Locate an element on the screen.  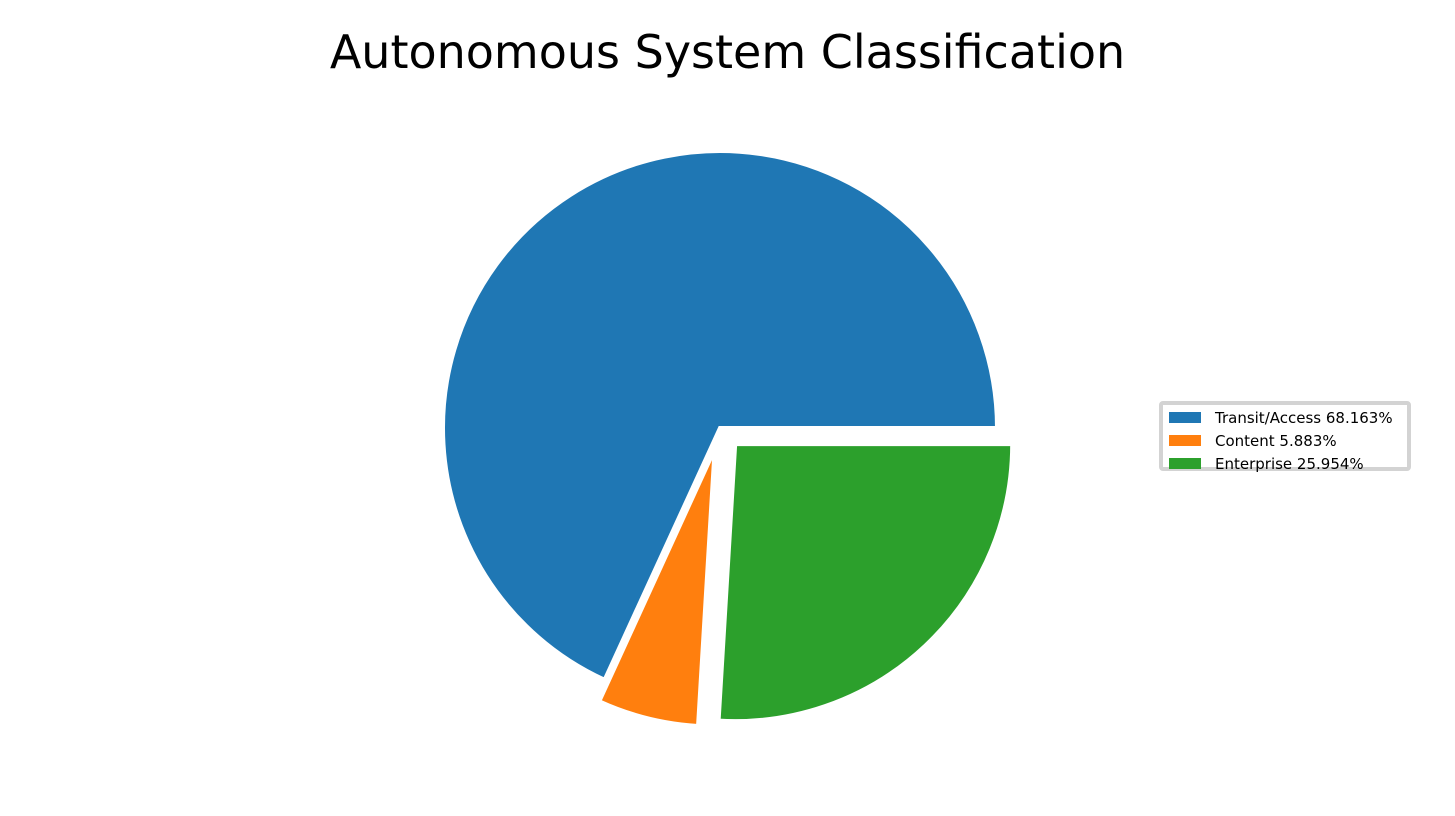
legend-item-transit-access: Transit/Access 68.163% is located at coordinates (1286, 417).